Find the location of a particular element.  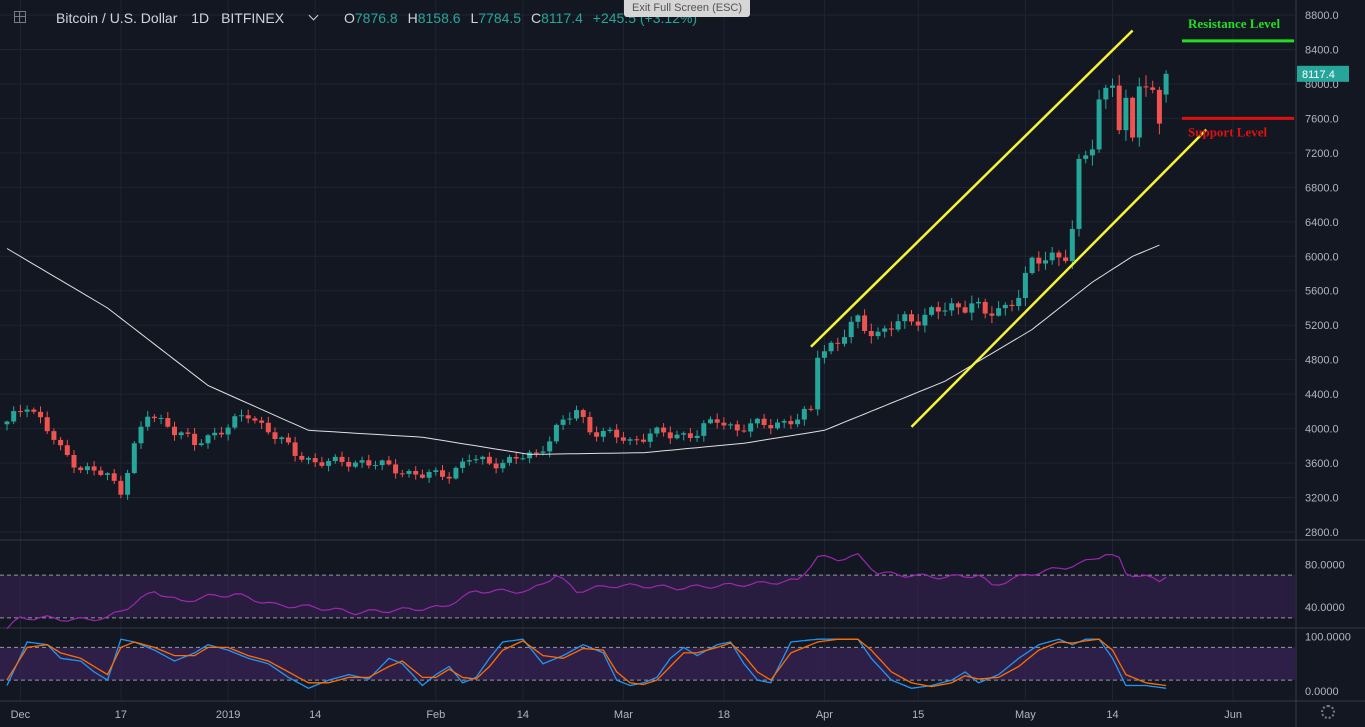

price-tick-label: 5200.0 is located at coordinates (1322, 326).